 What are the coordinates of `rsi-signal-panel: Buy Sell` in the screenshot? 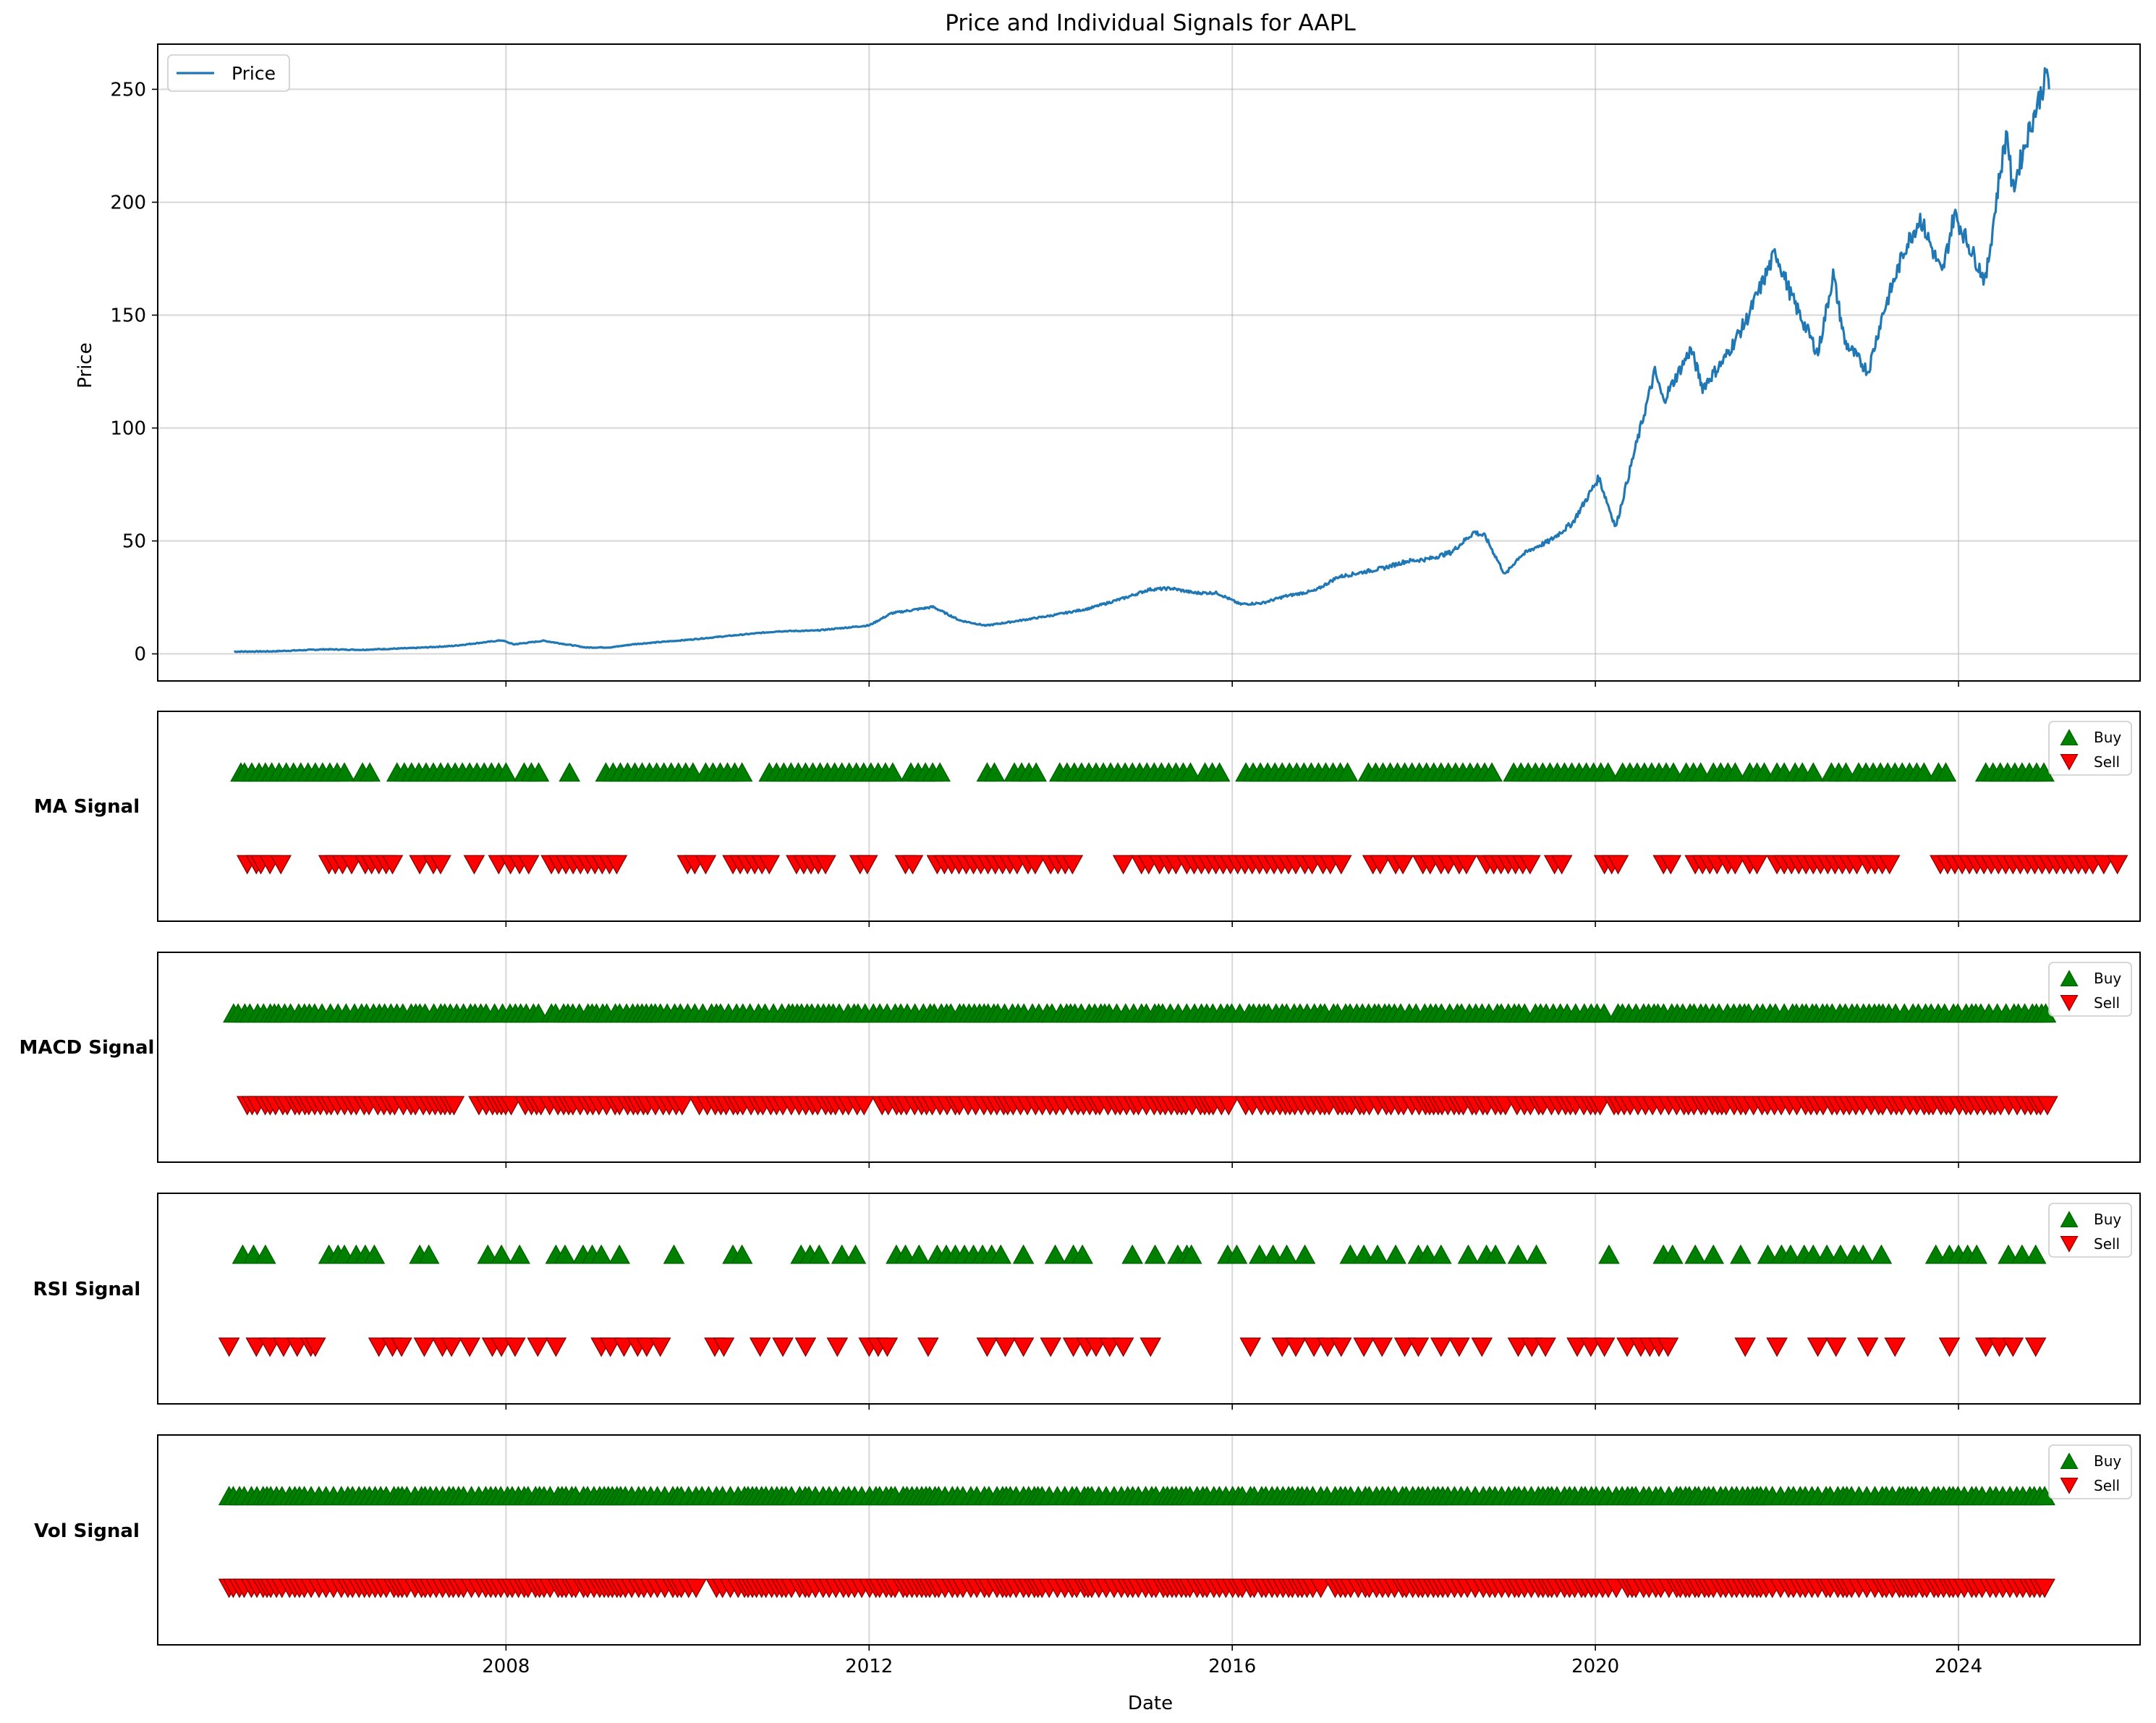 It's located at (1149, 1301).